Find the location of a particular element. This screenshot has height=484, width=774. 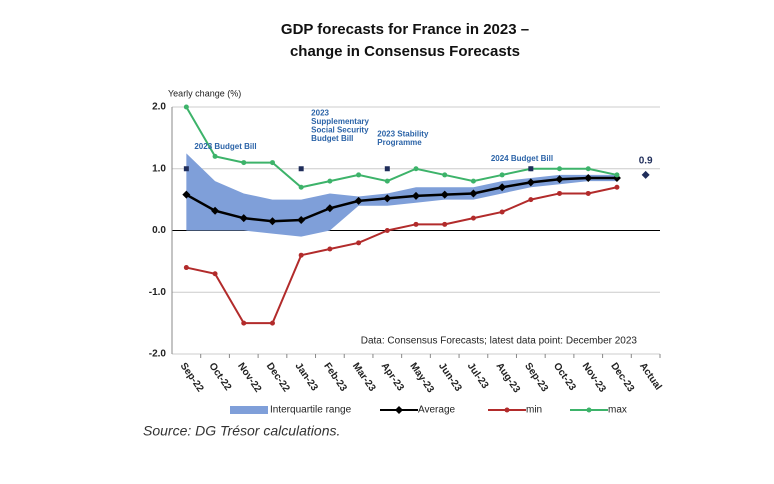

y-tick-label: 0.0 is located at coordinates (159, 230).